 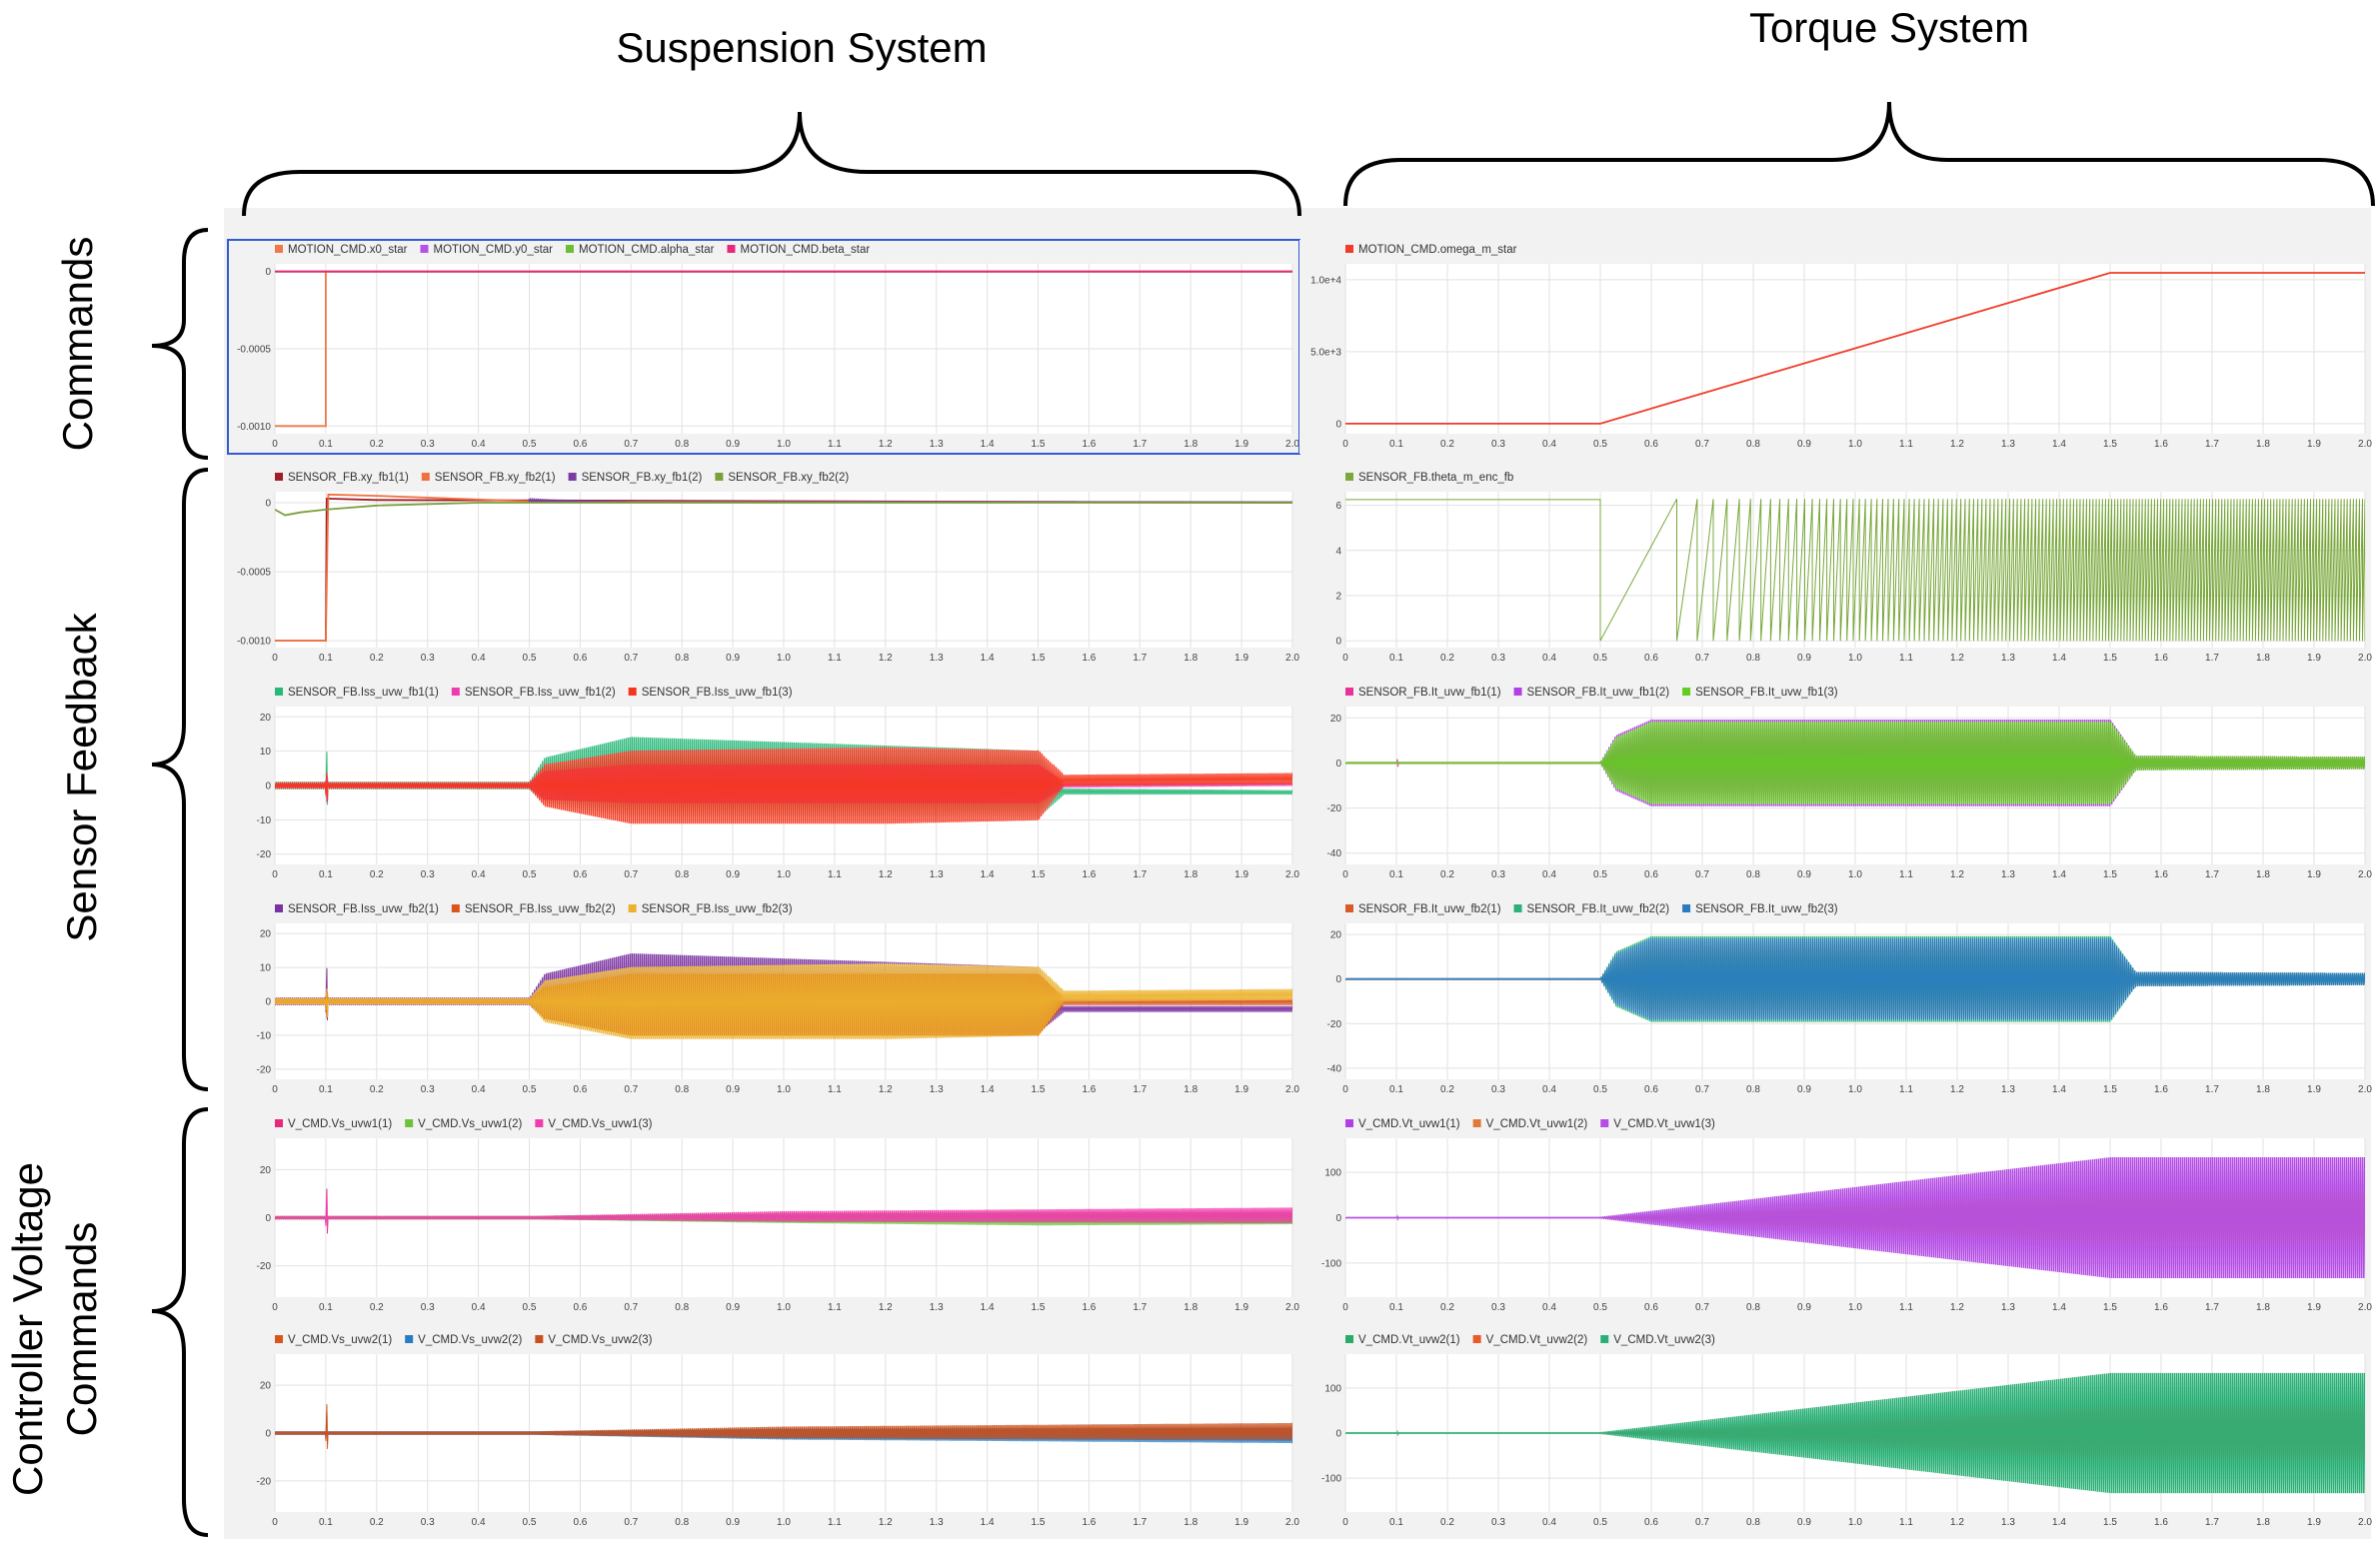 I want to click on legend-entry-v-cmd-vt-uvw2-1: V_CMD.Vt_uvw2(1), so click(x=1409, y=1340).